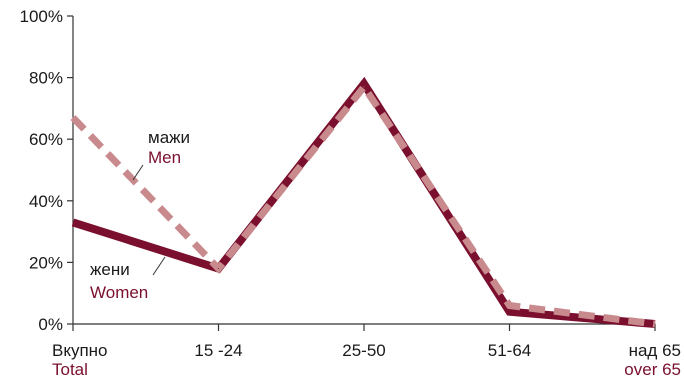  I want to click on x-tick-label: 25-50, so click(363, 350).